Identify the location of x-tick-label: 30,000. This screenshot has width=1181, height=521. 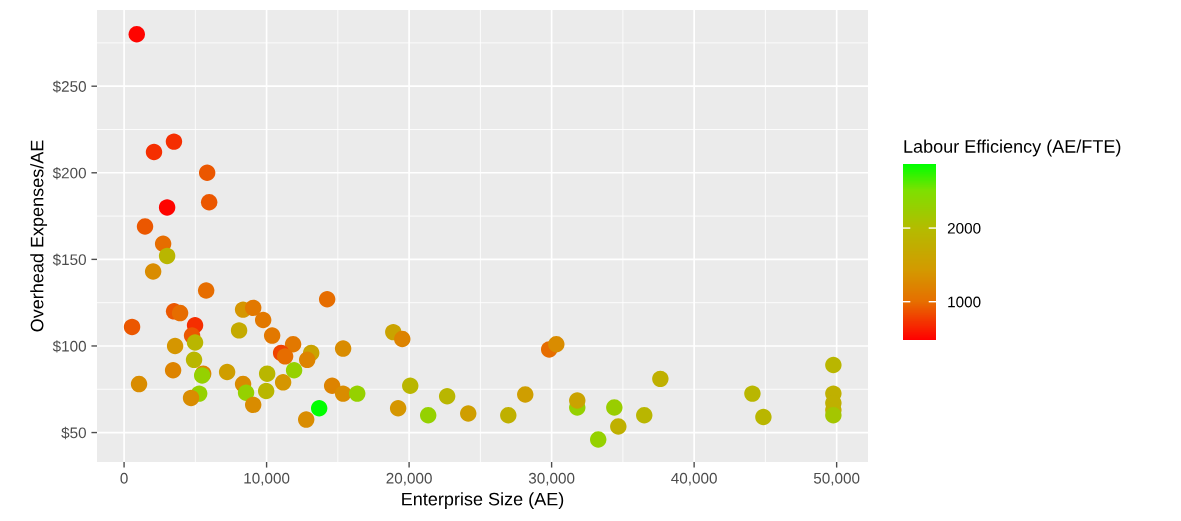
(551, 479).